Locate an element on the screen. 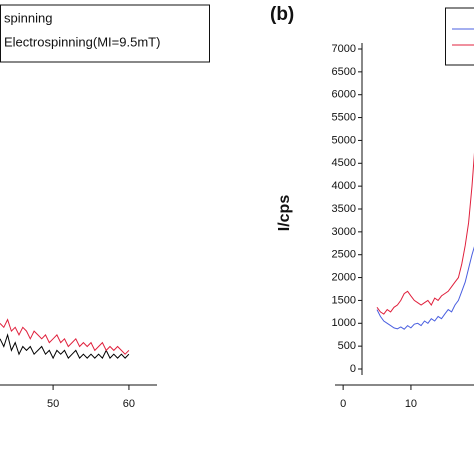  x-tick-label: 10 is located at coordinates (411, 404).